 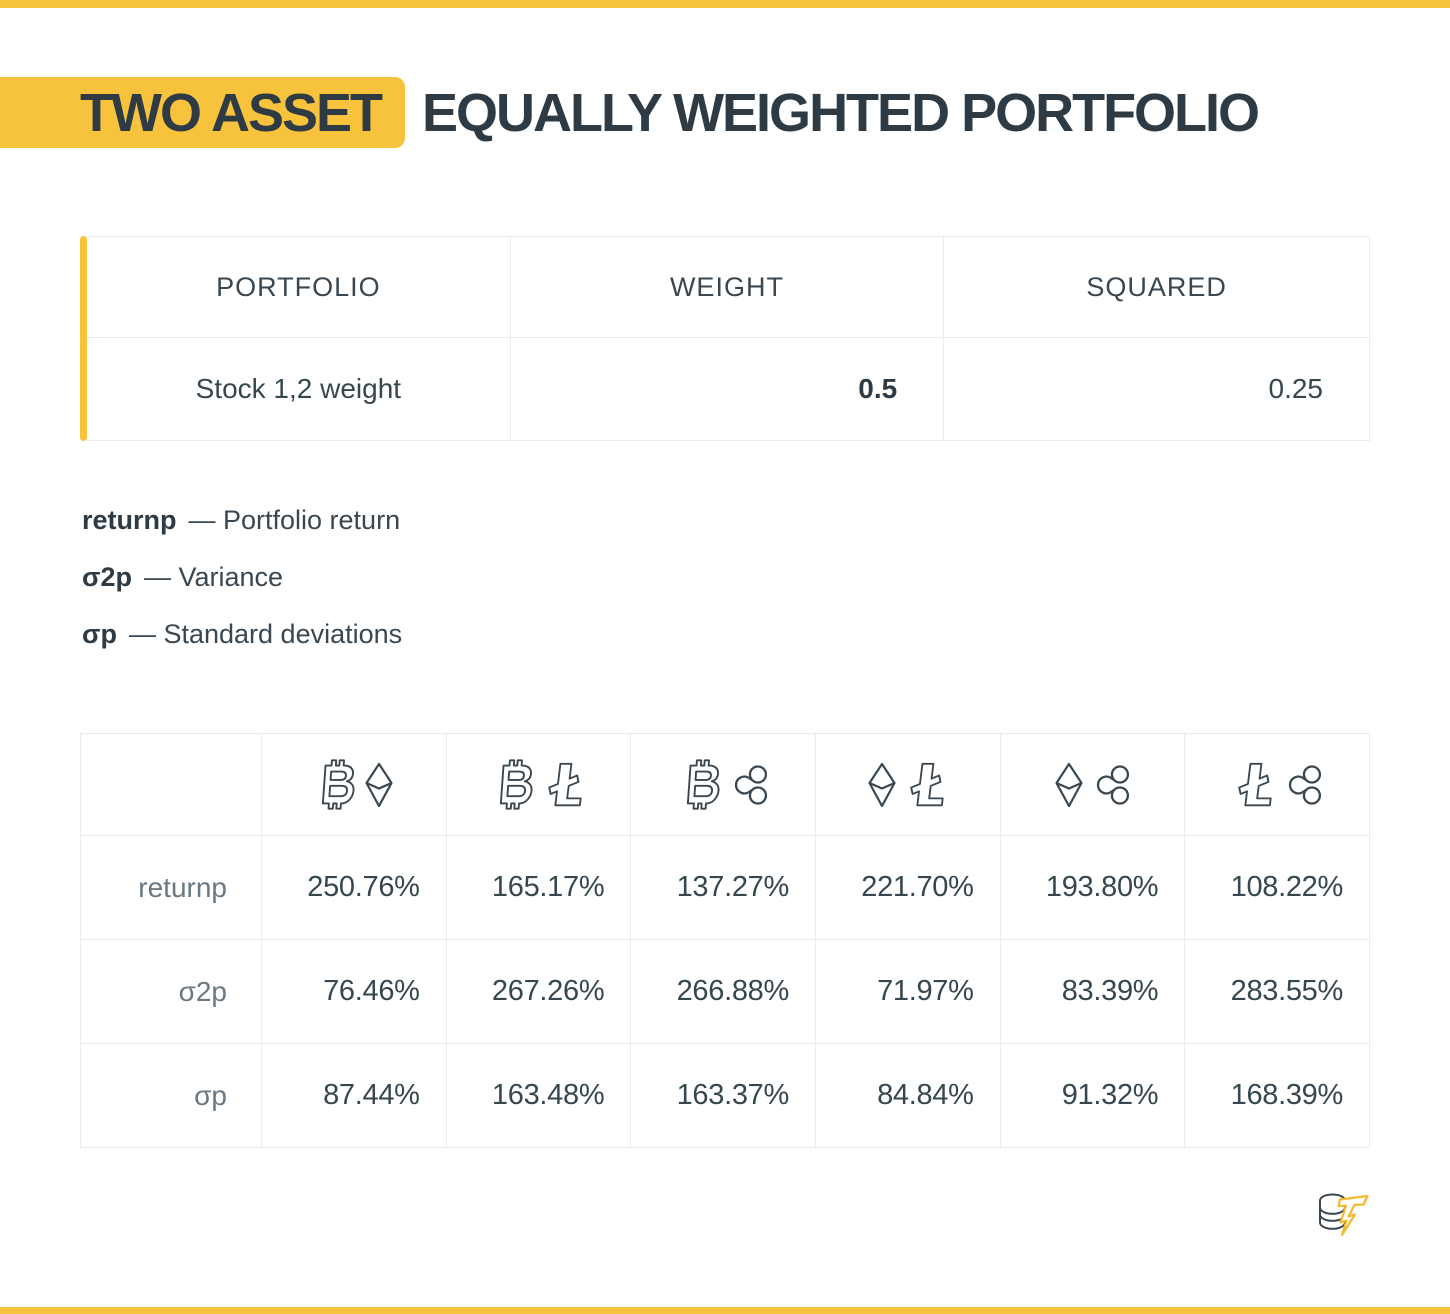 I want to click on weights-header-row: PORTFOLIO WEIGHT SQUARED, so click(x=728, y=287).